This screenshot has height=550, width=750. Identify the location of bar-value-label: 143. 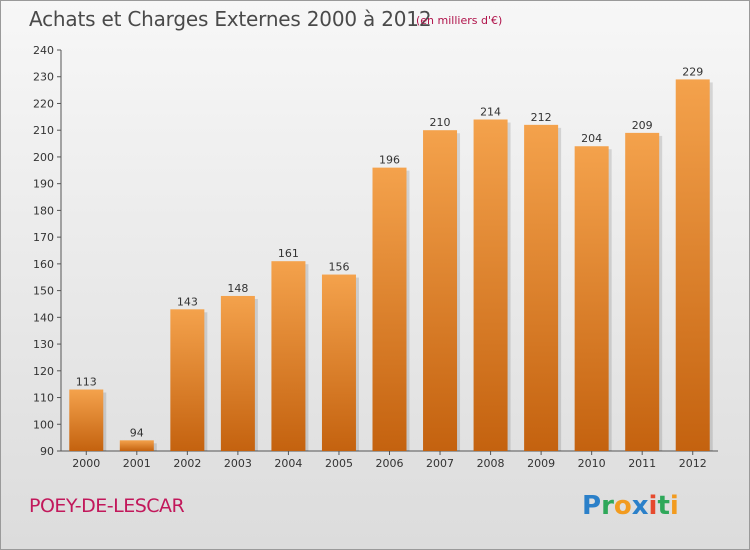
(187, 301).